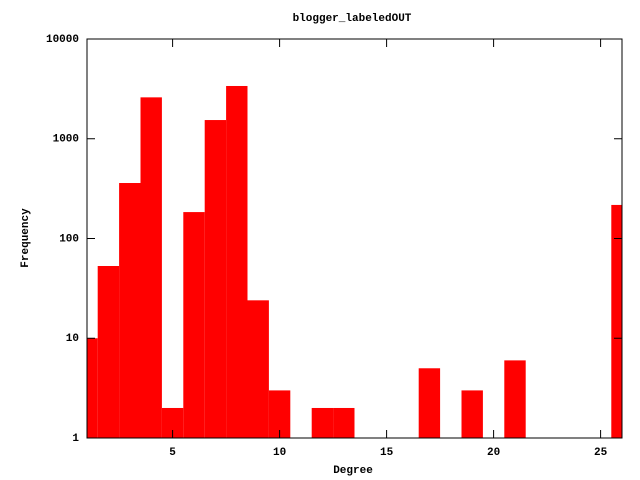 This screenshot has height=480, width=640. Describe the element at coordinates (352, 19) in the screenshot. I see `chart-title: blogger_labeledOUT` at that location.